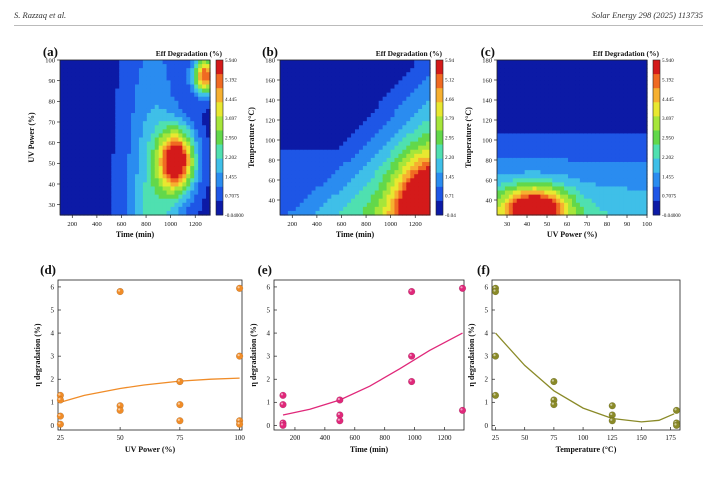 Image resolution: width=717 pixels, height=480 pixels. What do you see at coordinates (507, 224) in the screenshot?
I see `x-tick-label: 30` at bounding box center [507, 224].